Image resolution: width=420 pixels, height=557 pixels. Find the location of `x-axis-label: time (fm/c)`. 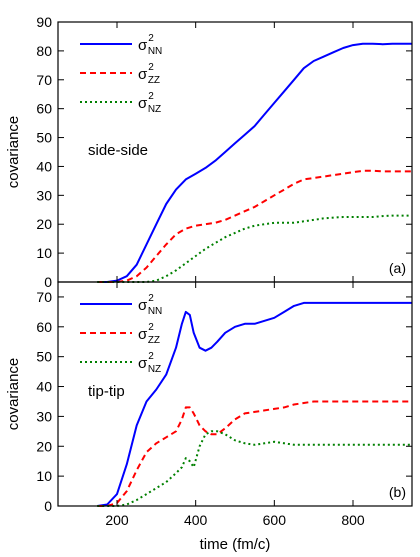

x-axis-label: time (fm/c) is located at coordinates (235, 544).